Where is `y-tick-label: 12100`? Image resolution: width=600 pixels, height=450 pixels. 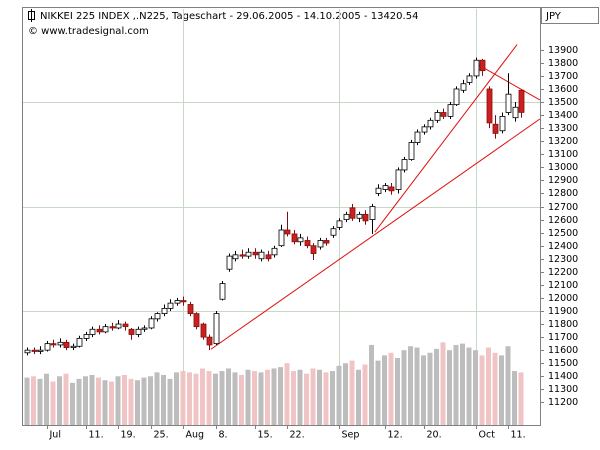 y-tick-label: 12100 is located at coordinates (563, 285).